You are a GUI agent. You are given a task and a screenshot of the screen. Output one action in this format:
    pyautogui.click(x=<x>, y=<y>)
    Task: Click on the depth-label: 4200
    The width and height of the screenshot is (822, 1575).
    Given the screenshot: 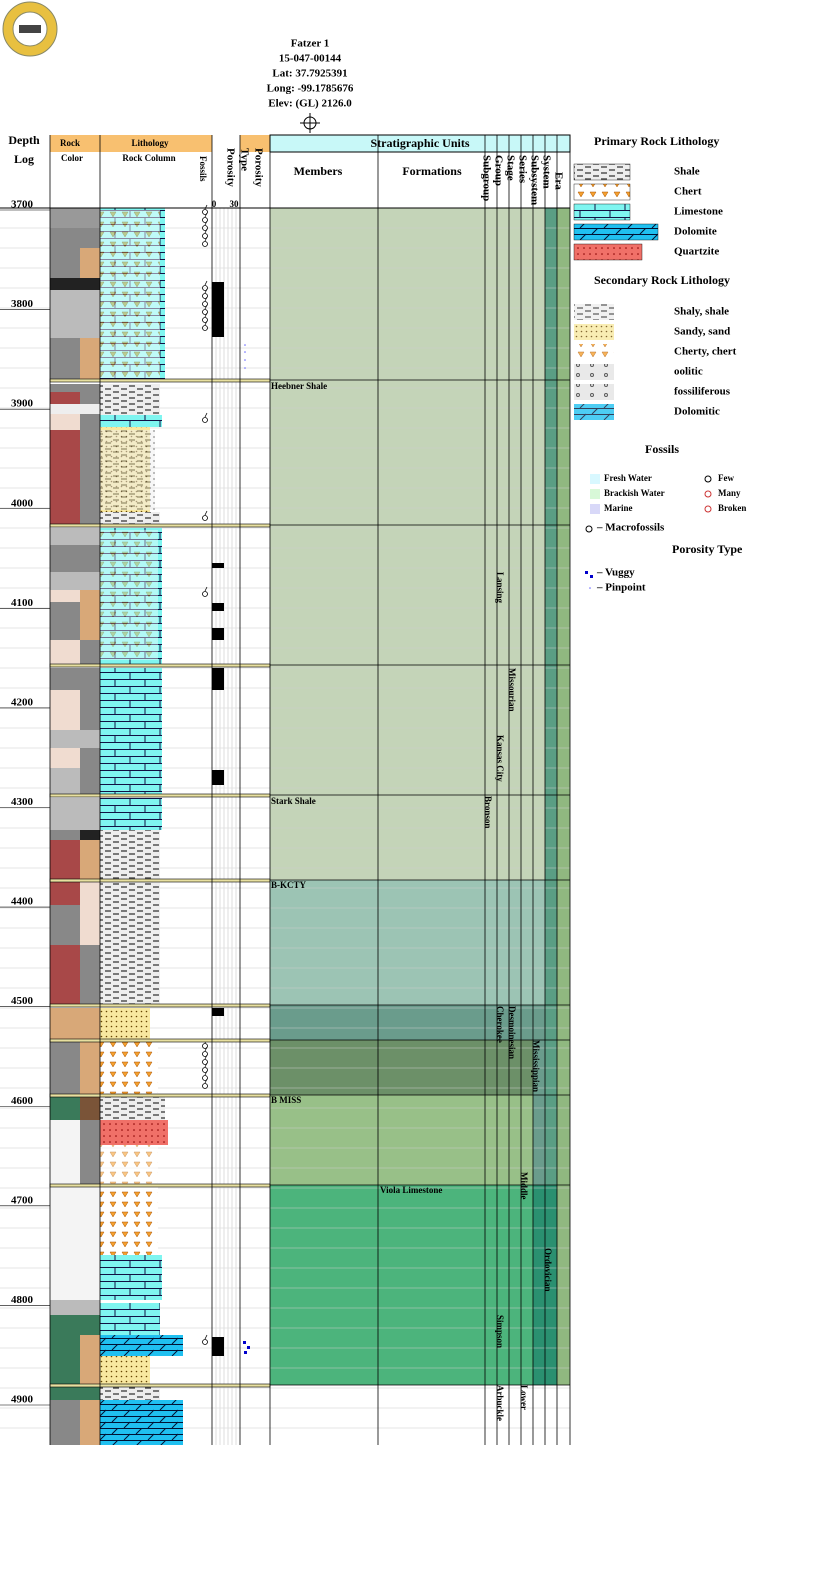 What is the action you would take?
    pyautogui.click(x=22, y=702)
    